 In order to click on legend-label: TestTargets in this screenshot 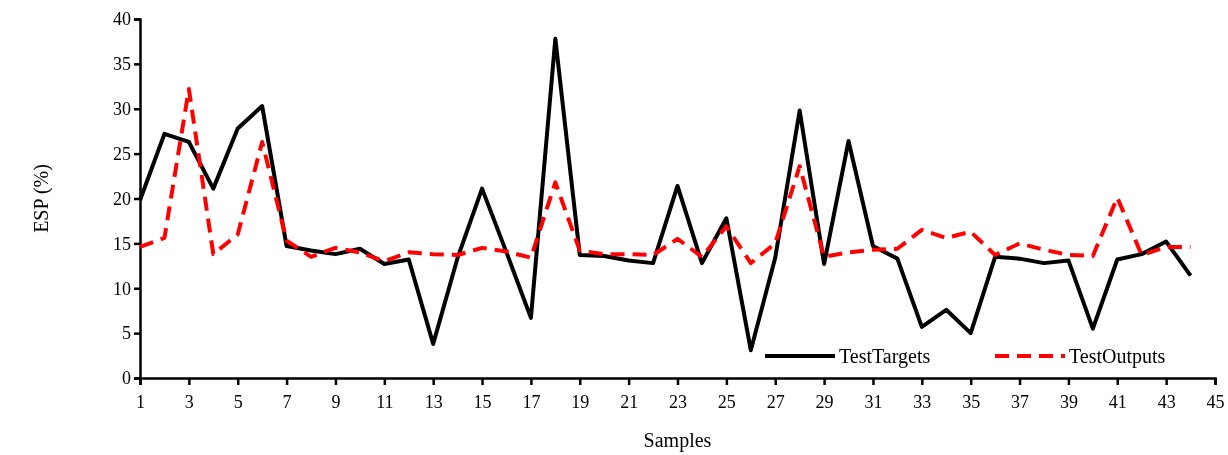, I will do `click(885, 356)`.